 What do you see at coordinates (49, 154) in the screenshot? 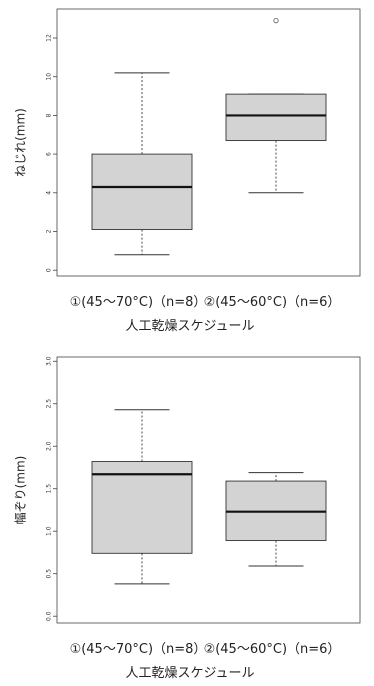
I see `y-tick-label: 6` at bounding box center [49, 154].